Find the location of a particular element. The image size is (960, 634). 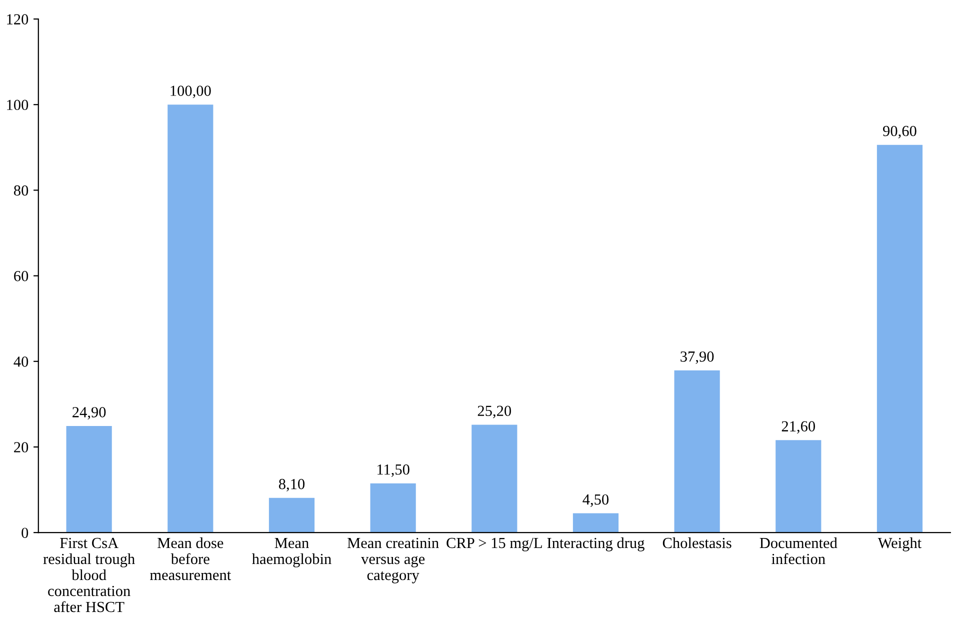

data-label: 4,50 is located at coordinates (595, 500).